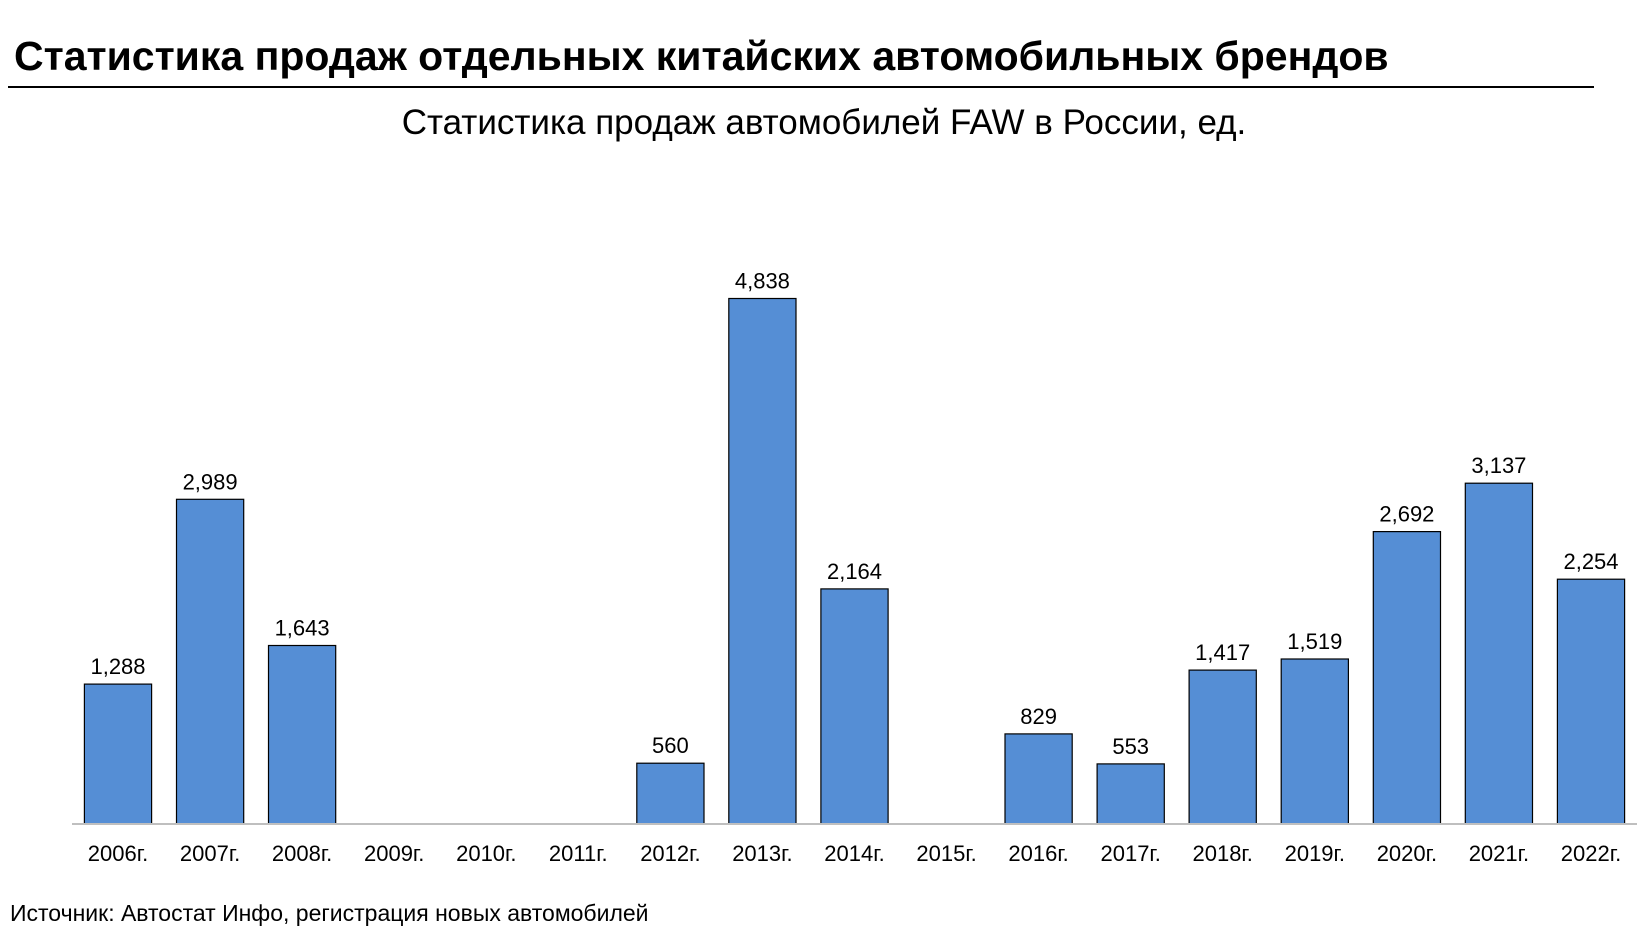 The image size is (1648, 927). Describe the element at coordinates (1222, 747) in the screenshot. I see `bar-2018г.` at that location.